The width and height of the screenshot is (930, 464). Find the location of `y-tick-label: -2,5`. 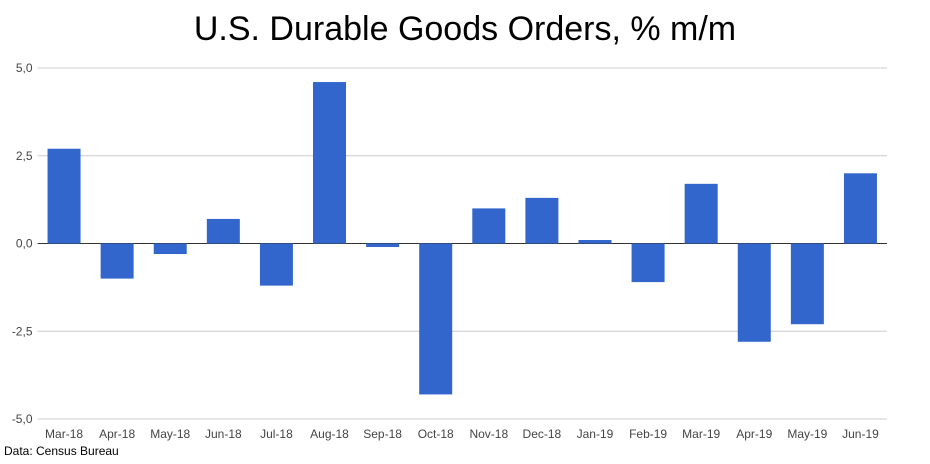

y-tick-label: -2,5 is located at coordinates (22, 331).